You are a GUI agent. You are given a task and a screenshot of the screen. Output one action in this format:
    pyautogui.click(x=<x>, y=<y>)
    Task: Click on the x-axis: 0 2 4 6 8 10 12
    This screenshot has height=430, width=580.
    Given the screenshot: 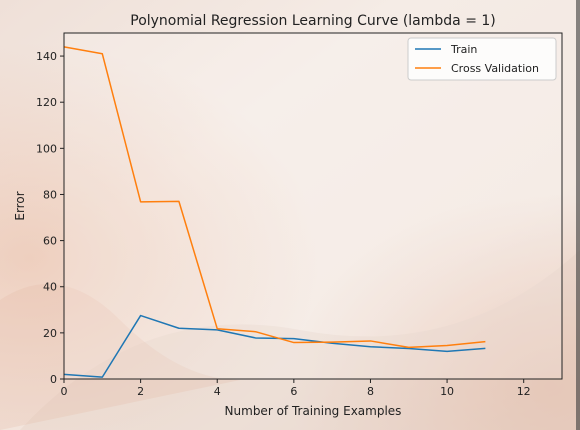 What is the action you would take?
    pyautogui.click(x=296, y=388)
    